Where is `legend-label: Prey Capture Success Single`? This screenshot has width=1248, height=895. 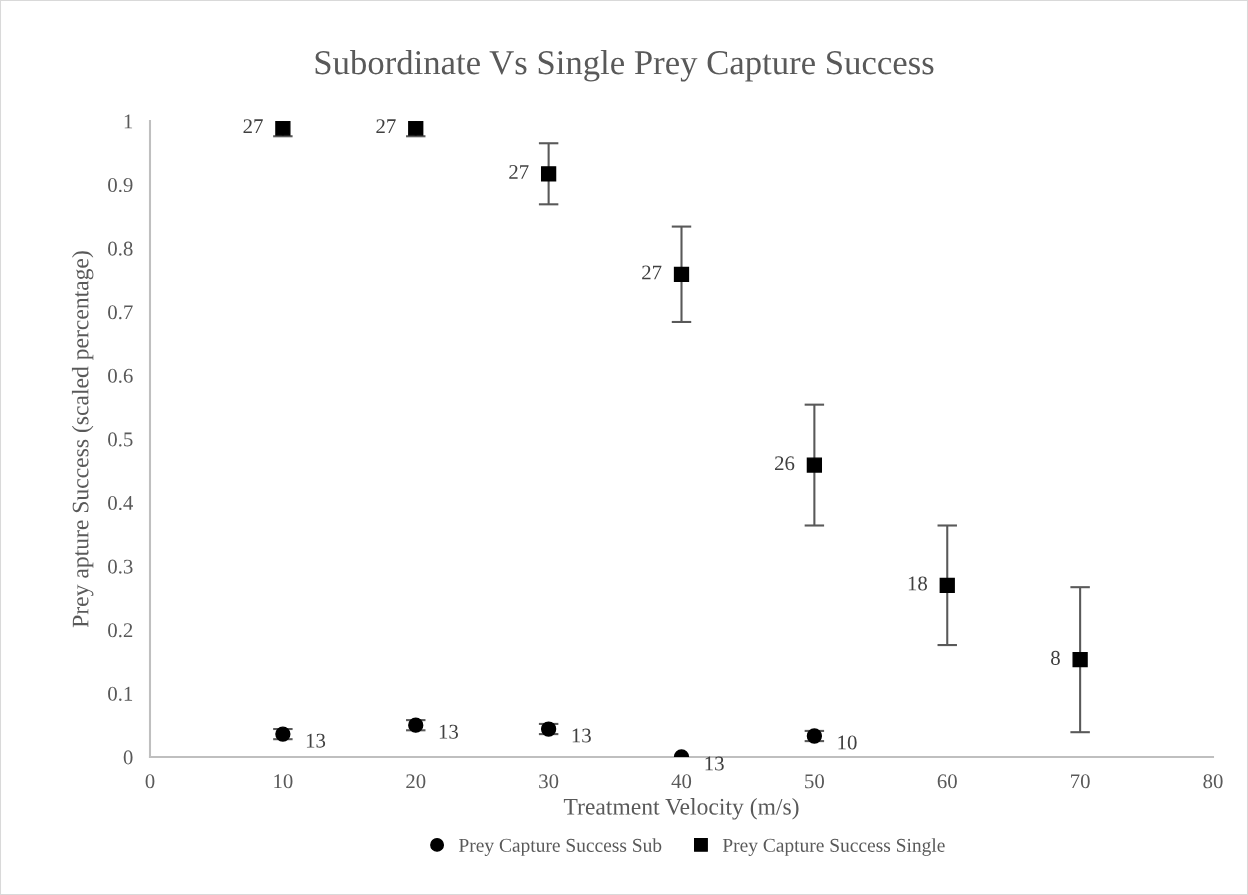 legend-label: Prey Capture Success Single is located at coordinates (833, 847).